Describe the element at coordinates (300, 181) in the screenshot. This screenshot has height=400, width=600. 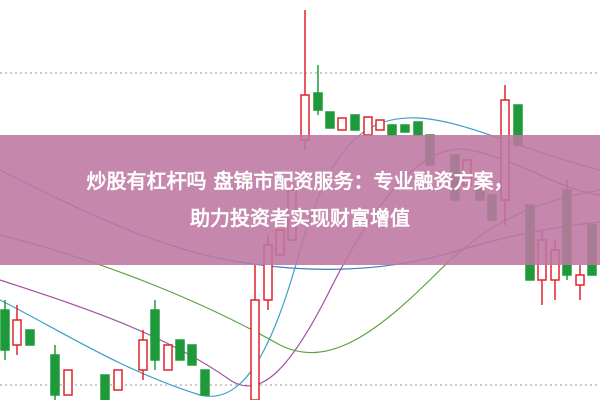
I see `title-line: 炒股有杠杆吗 盘锦市配资服务：专业融资方案，` at that location.